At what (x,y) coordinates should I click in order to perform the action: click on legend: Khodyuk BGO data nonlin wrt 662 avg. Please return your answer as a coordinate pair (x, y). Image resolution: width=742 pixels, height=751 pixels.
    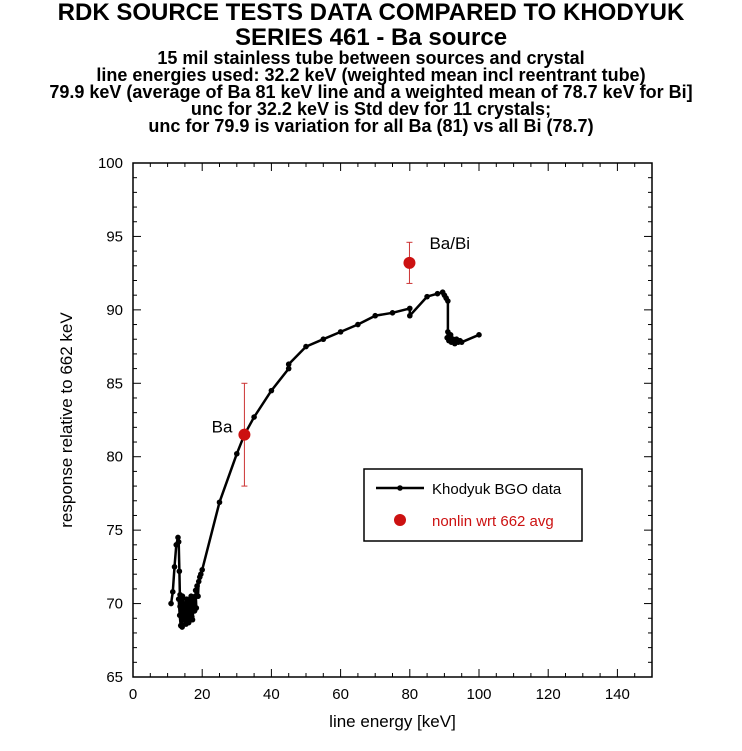
    Looking at the image, I should click on (473, 505).